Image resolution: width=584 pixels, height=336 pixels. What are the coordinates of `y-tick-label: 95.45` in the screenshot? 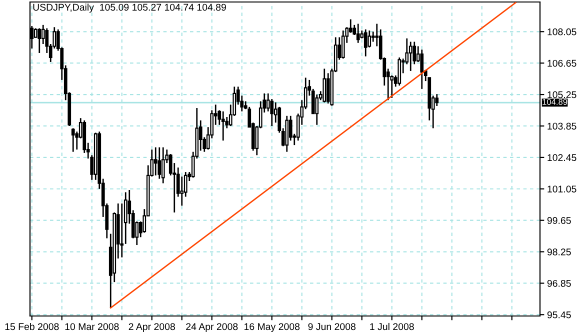 It's located at (559, 314).